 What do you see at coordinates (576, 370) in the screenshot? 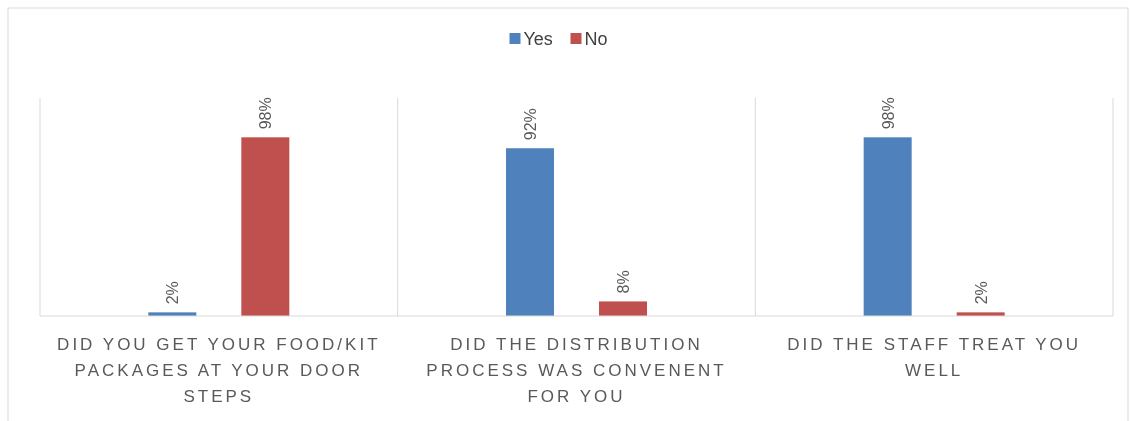
I see `x-tick-label: DID THE DISTRIBUTION PROCESS WAS CONVENENT FOR YOU` at bounding box center [576, 370].